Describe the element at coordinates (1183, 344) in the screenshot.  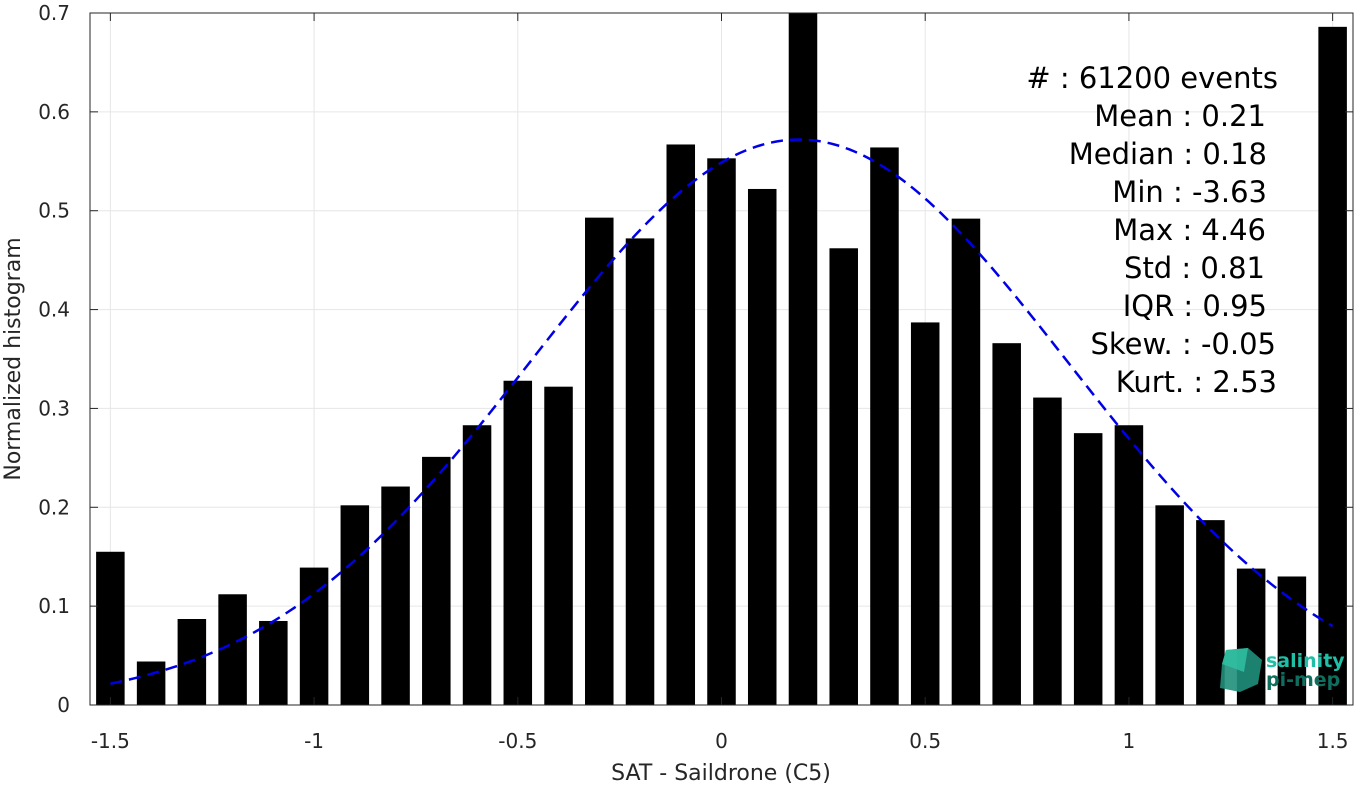
I see `stat-skew: Skew. : -0.05` at that location.